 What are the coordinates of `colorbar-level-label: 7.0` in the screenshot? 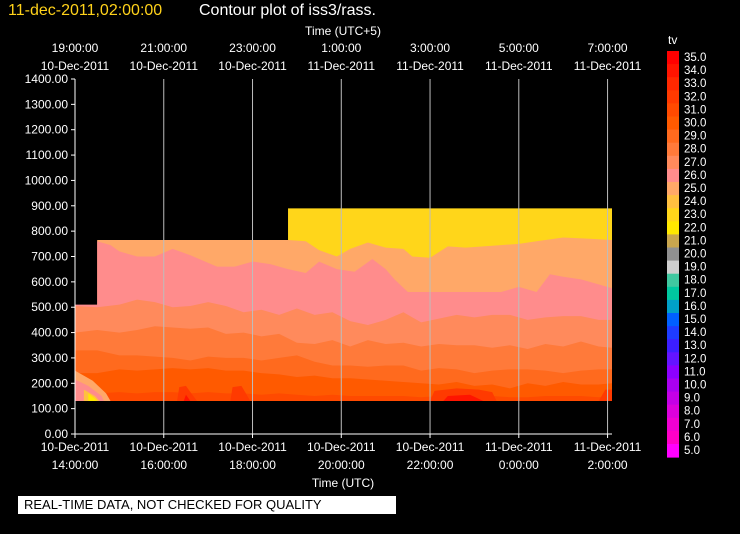 It's located at (692, 425).